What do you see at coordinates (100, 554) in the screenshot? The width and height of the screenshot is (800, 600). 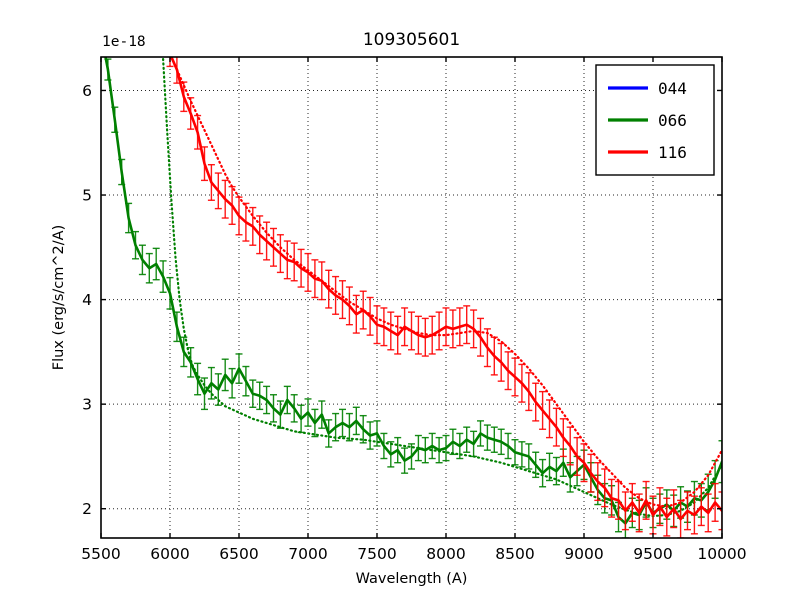 I see `x-tick-label: 5500` at bounding box center [100, 554].